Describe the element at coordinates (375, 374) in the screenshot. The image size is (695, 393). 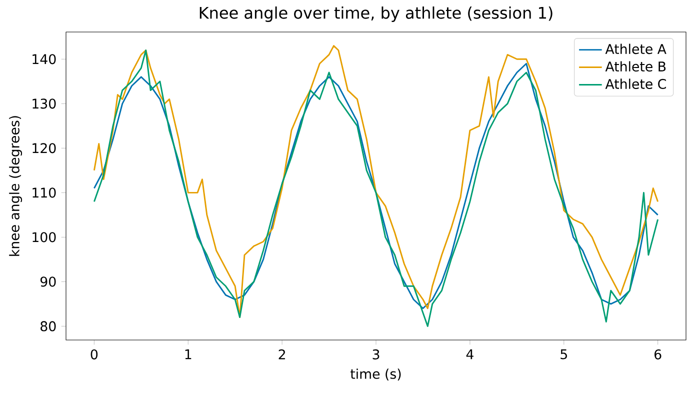
I see `x-axis-title: time (s)` at that location.